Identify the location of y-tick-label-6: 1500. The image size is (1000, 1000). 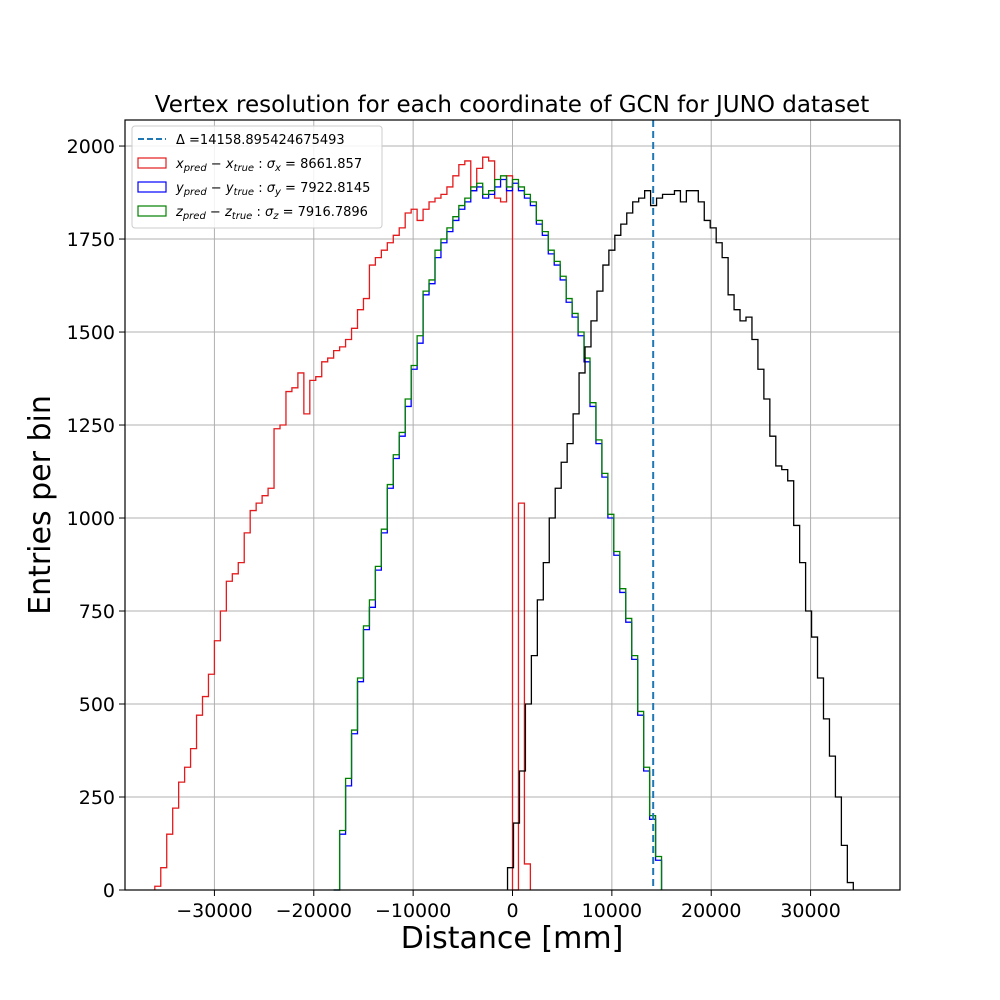
(91, 333).